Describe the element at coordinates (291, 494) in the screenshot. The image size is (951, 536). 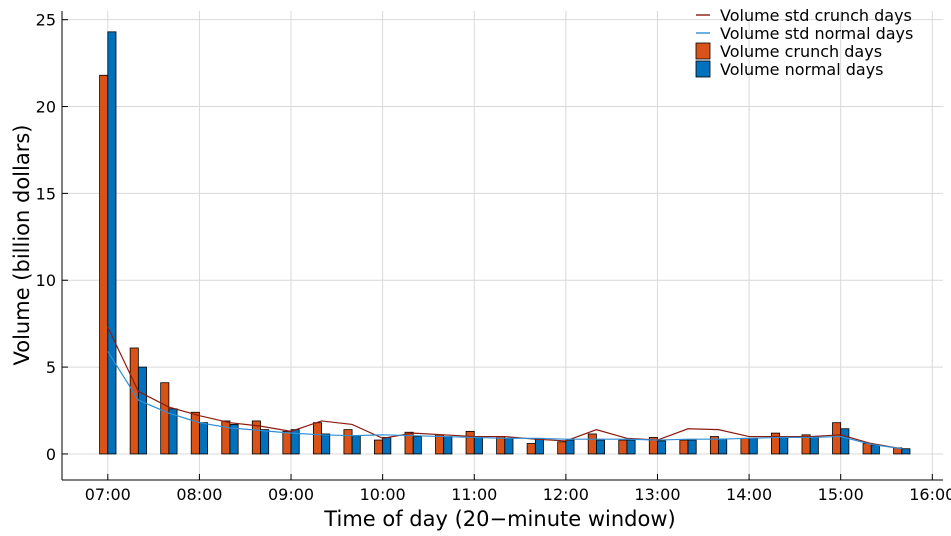
I see `x-tick-label: 09:00` at that location.